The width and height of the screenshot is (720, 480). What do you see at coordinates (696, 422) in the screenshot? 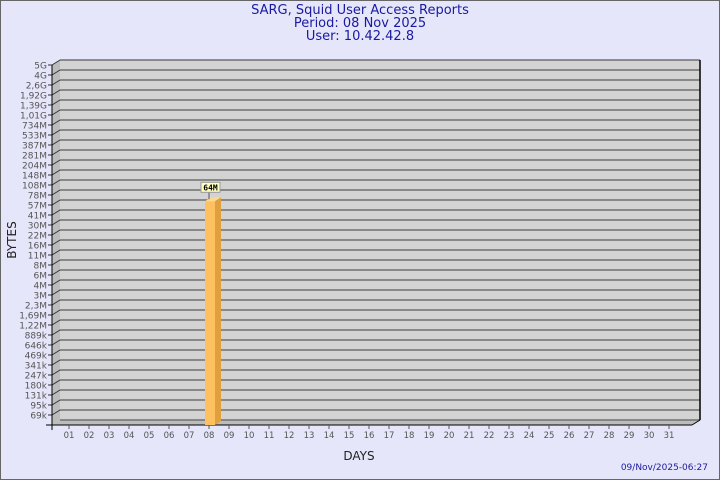
I see `floor-edge` at bounding box center [696, 422].